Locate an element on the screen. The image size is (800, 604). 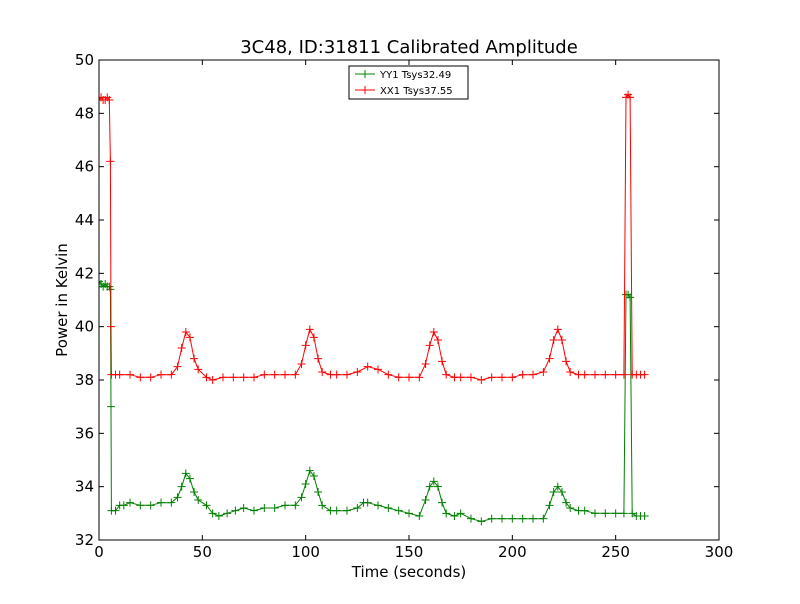
y-axis-label: Power in Kelvin is located at coordinates (62, 300).